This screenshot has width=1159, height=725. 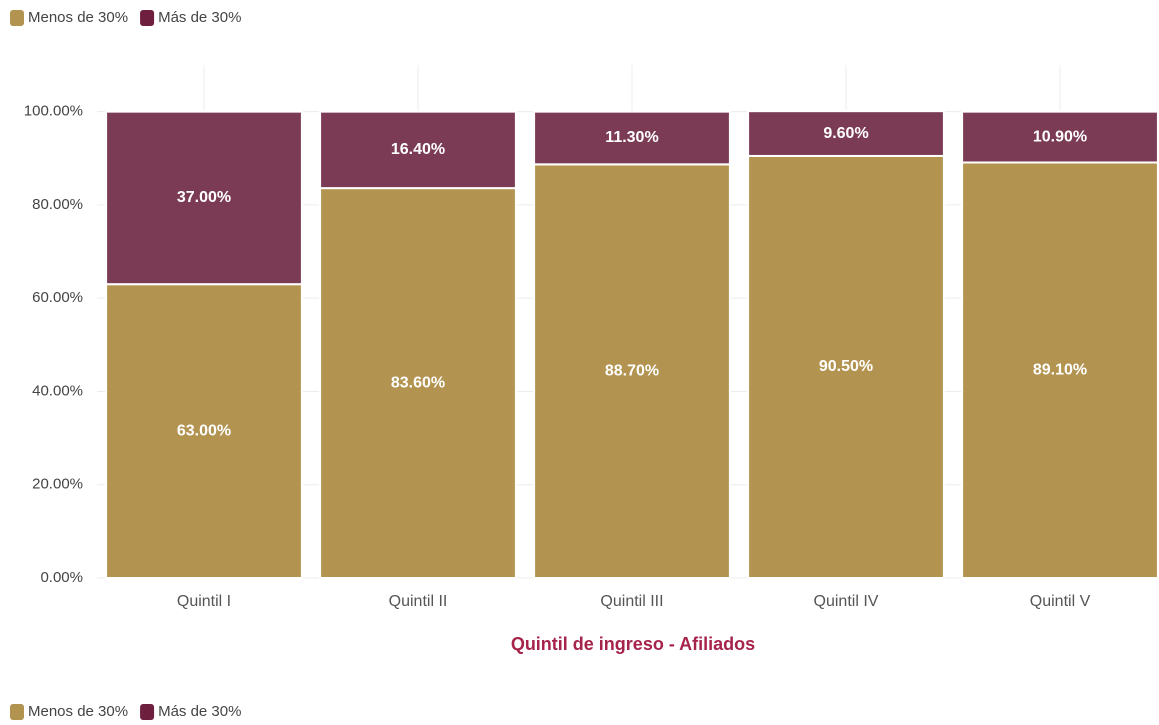 I want to click on value-label: 83.60%, so click(x=418, y=382).